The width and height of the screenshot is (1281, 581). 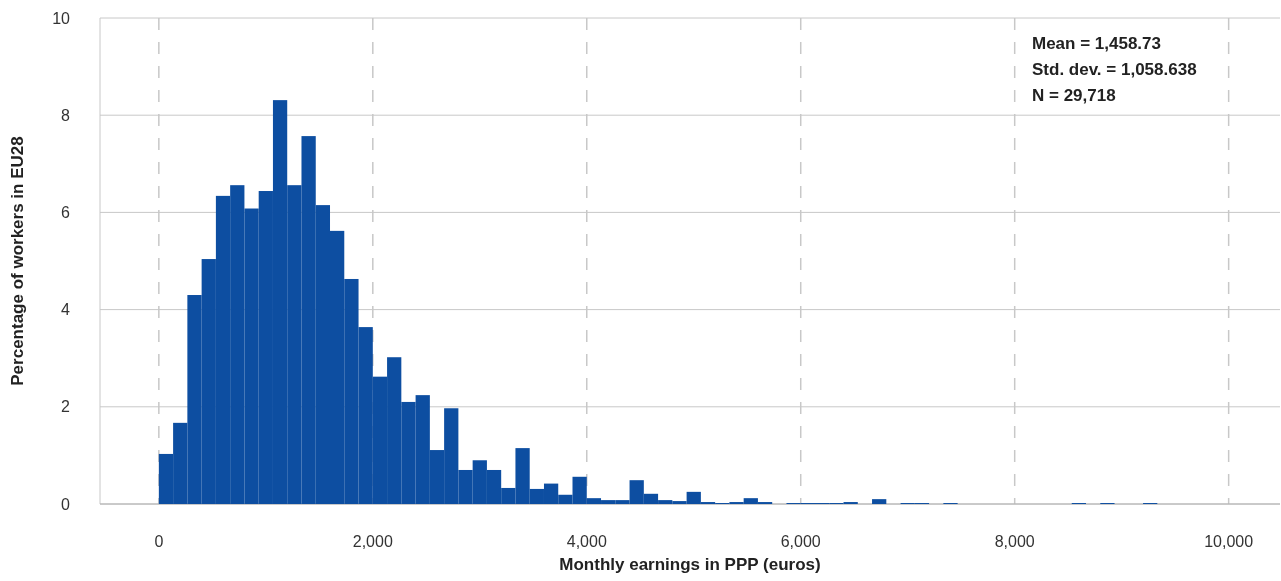 What do you see at coordinates (1014, 541) in the screenshot?
I see `x-tick-label: 8,000` at bounding box center [1014, 541].